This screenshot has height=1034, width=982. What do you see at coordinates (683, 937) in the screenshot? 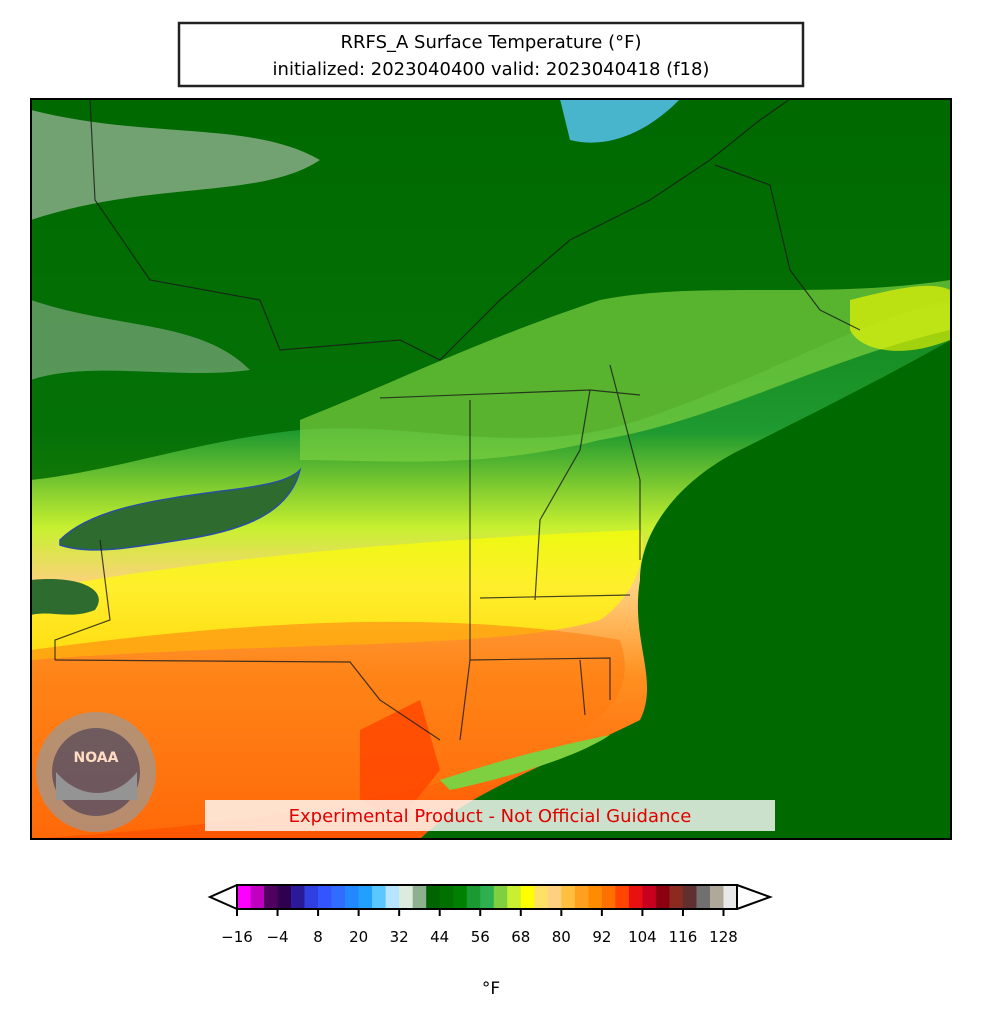
I see `colorbar-tick-label: 116` at bounding box center [683, 937].